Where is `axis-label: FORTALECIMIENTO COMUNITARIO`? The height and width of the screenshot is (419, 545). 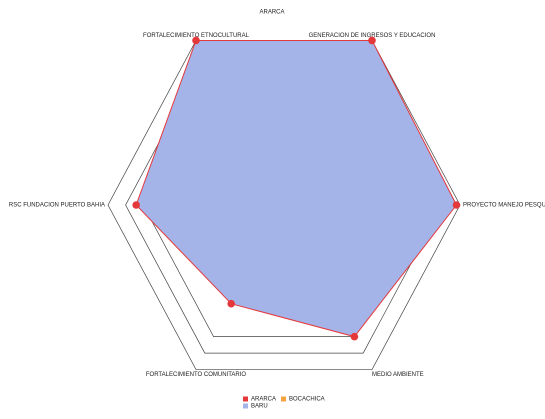 axis-label: FORTALECIMIENTO COMUNITARIO is located at coordinates (196, 375).